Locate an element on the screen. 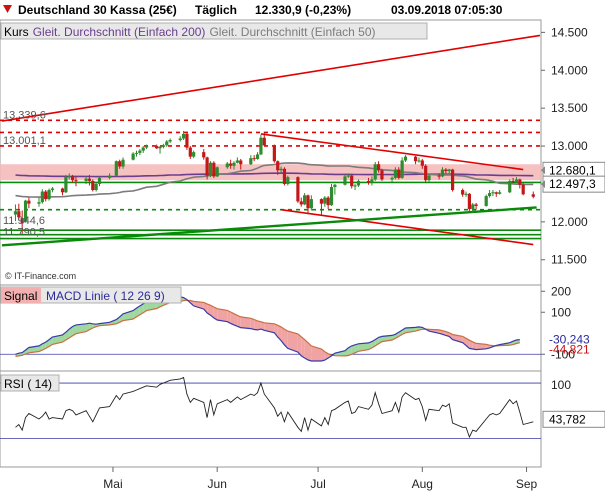 Image resolution: width=605 pixels, height=499 pixels. support-trend-line is located at coordinates (269, 226).